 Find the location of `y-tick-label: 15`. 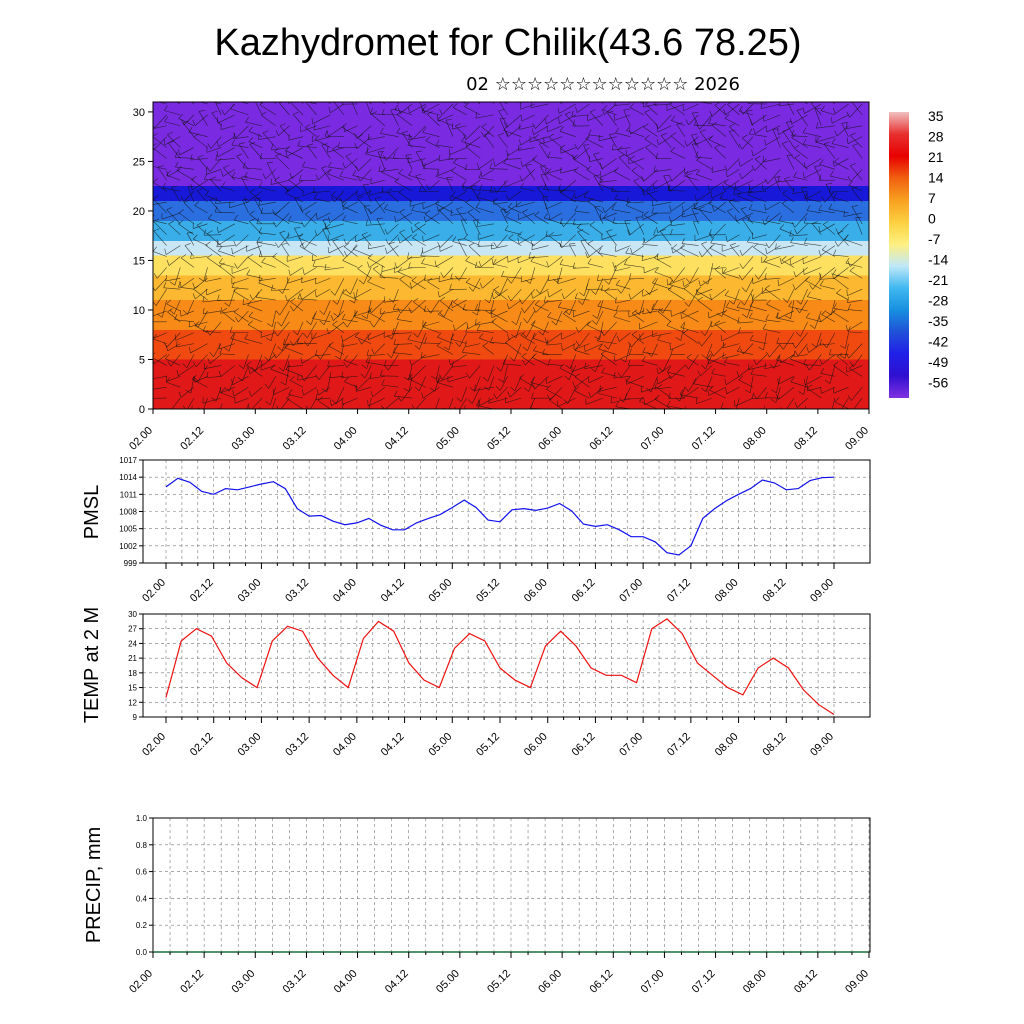

y-tick-label: 15 is located at coordinates (139, 261).